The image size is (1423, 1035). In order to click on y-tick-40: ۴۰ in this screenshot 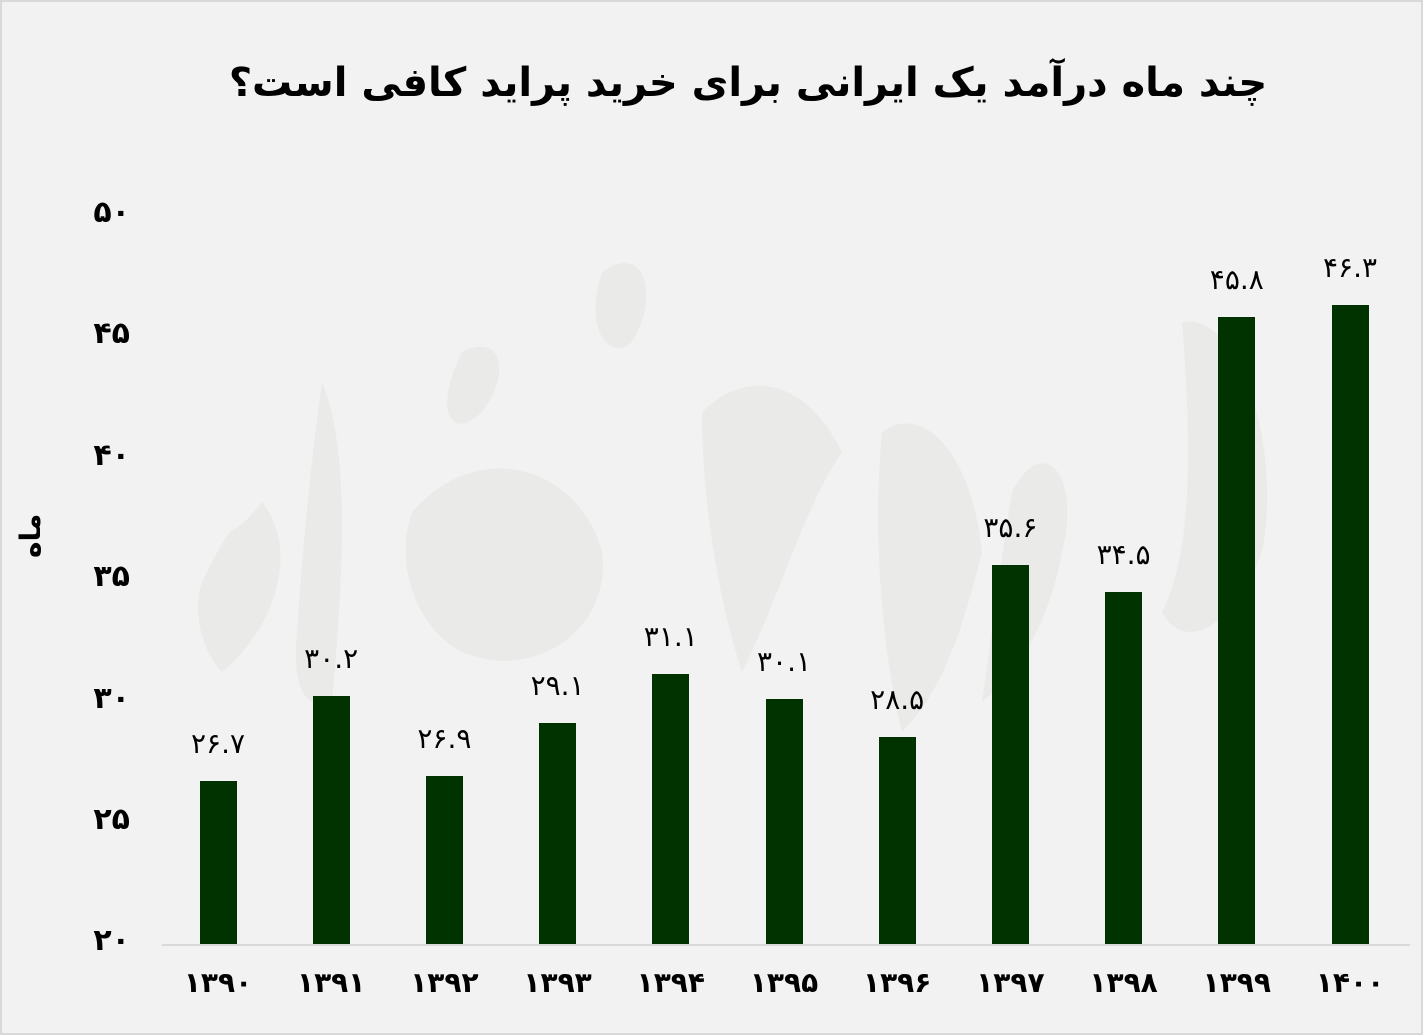, I will do `click(111, 455)`.